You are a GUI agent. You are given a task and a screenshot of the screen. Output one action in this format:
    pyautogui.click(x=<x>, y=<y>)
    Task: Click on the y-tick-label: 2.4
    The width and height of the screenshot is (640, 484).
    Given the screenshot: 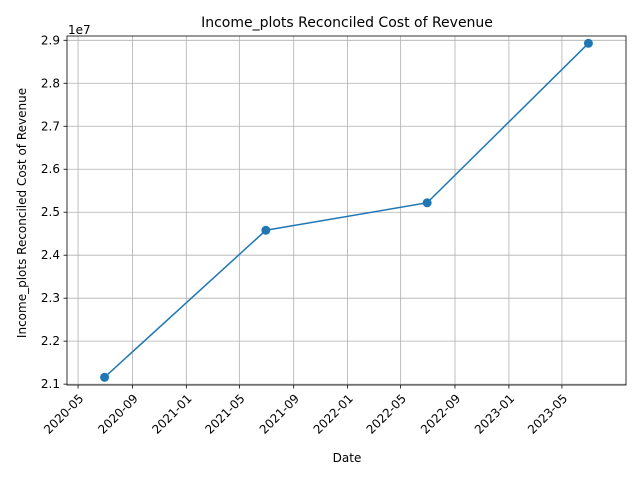 What is the action you would take?
    pyautogui.click(x=50, y=255)
    